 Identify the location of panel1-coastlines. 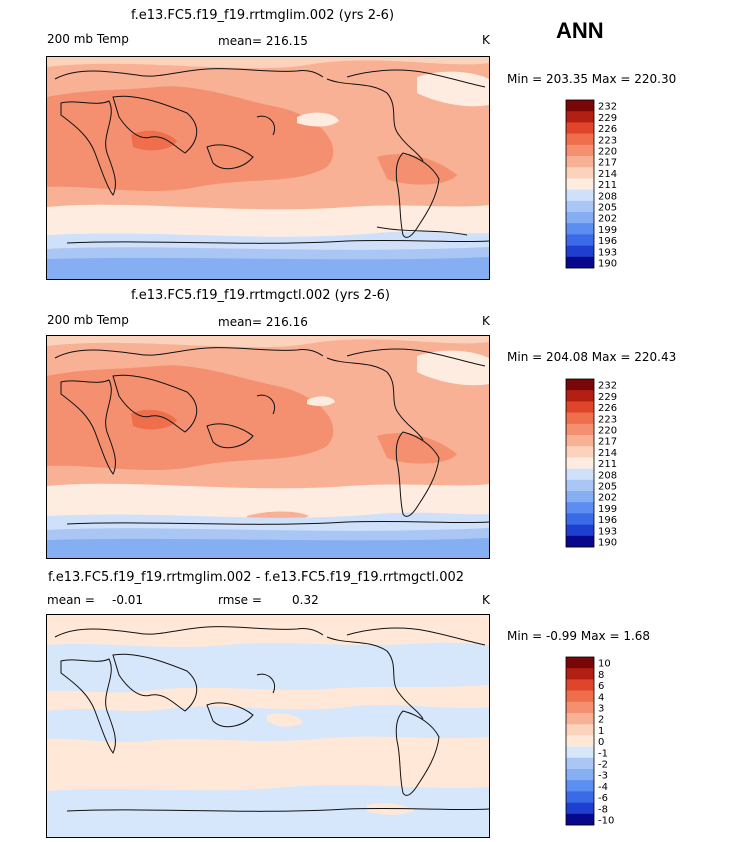
(271, 156).